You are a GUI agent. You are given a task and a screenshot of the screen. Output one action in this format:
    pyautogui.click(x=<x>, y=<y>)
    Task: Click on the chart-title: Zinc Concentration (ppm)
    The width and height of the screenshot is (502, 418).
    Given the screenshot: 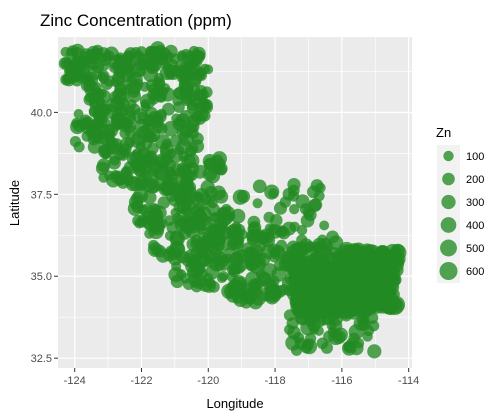 What is the action you would take?
    pyautogui.click(x=136, y=20)
    